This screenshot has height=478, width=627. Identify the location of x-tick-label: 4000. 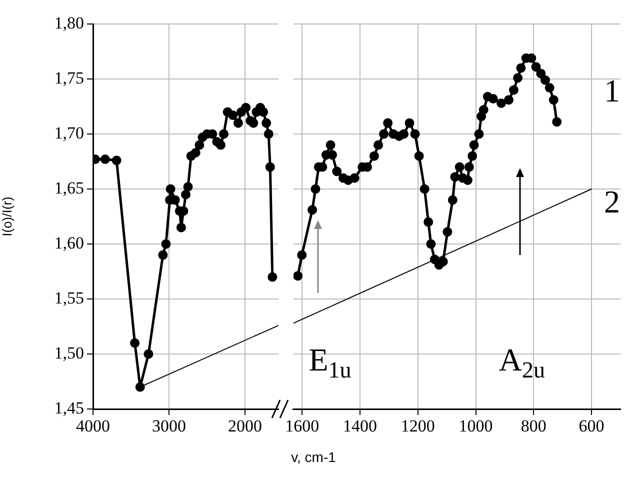
(93, 426).